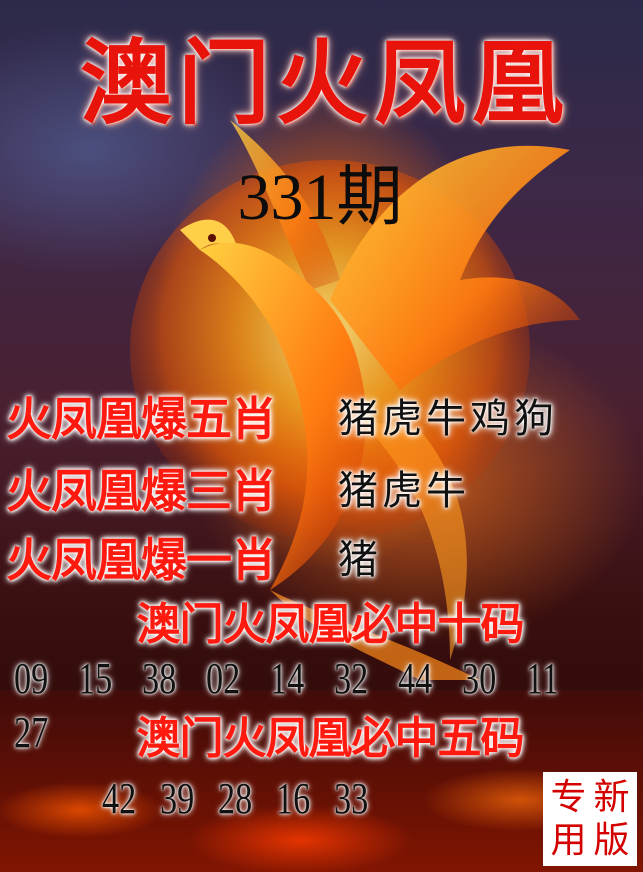 Image resolution: width=643 pixels, height=872 pixels. Describe the element at coordinates (415, 678) in the screenshot. I see `code-number: 44` at that location.